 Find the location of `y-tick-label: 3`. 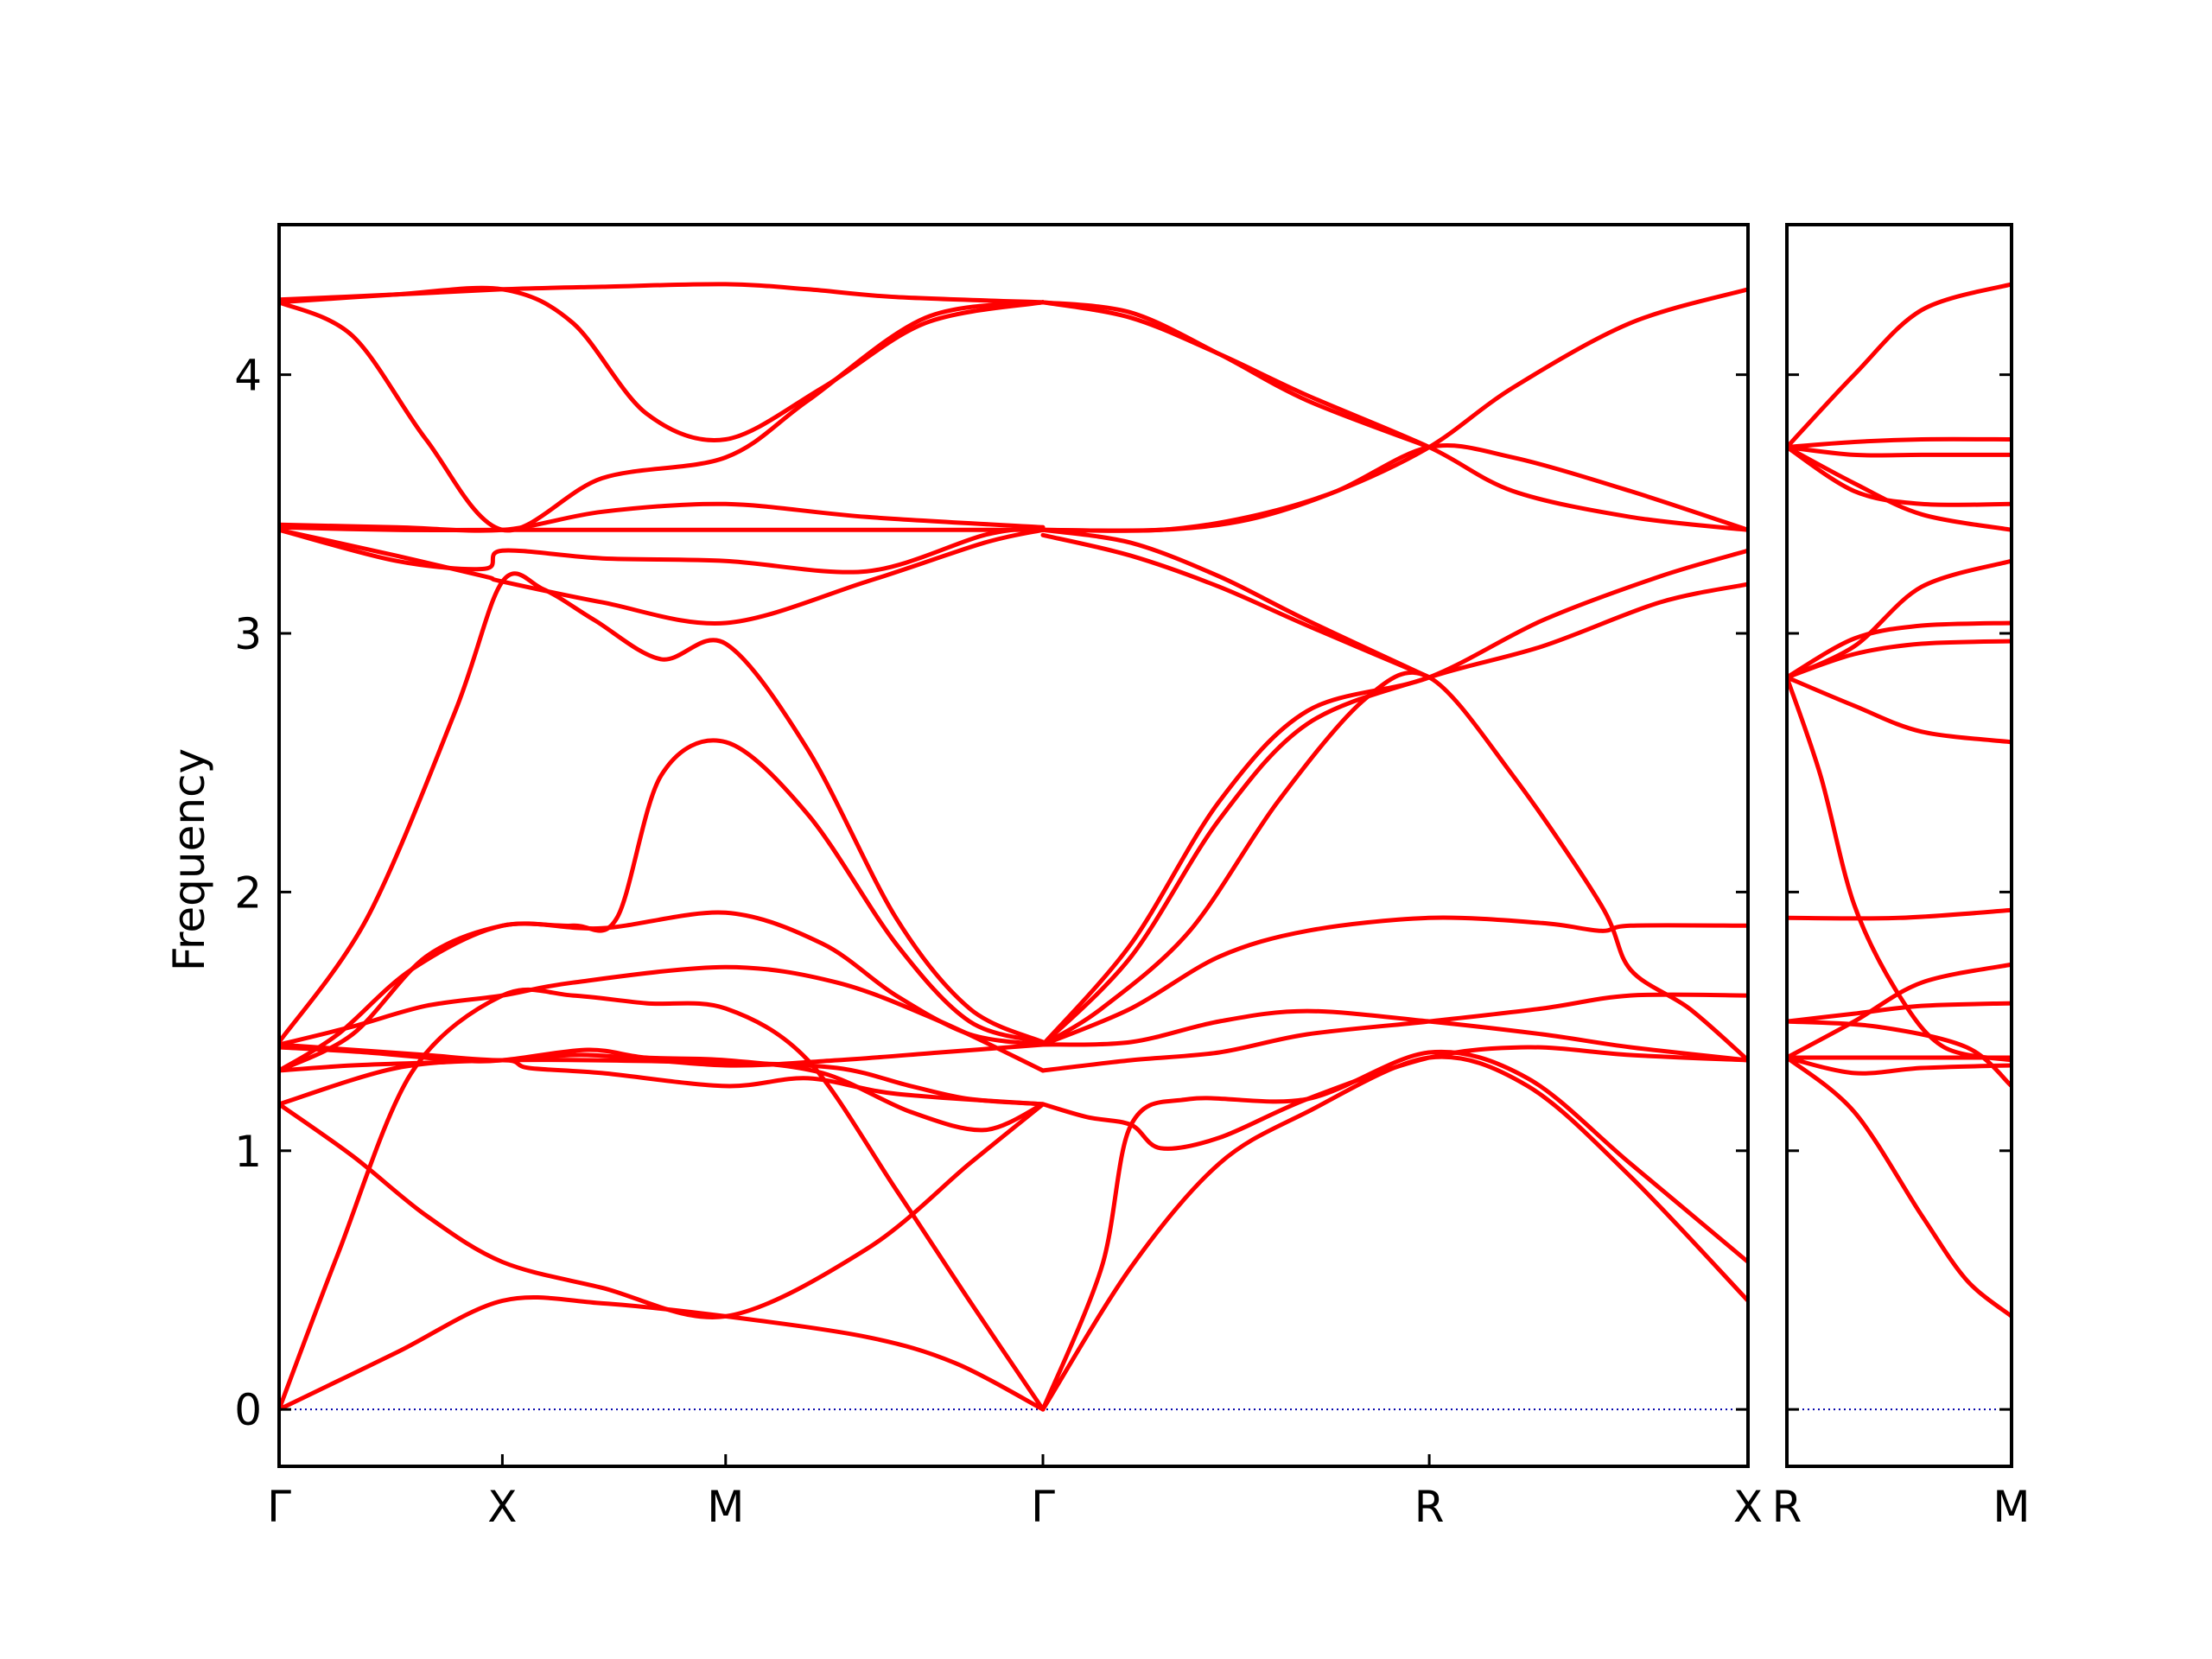

y-tick-label: 3 is located at coordinates (248, 634).